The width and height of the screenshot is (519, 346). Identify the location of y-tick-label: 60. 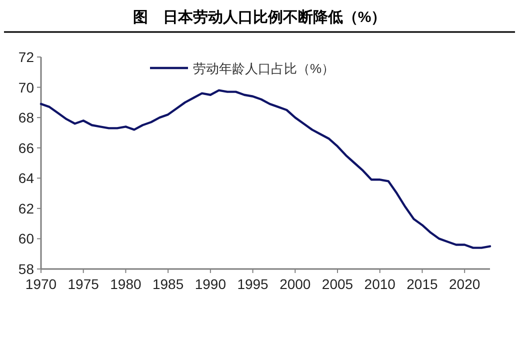
(26, 238).